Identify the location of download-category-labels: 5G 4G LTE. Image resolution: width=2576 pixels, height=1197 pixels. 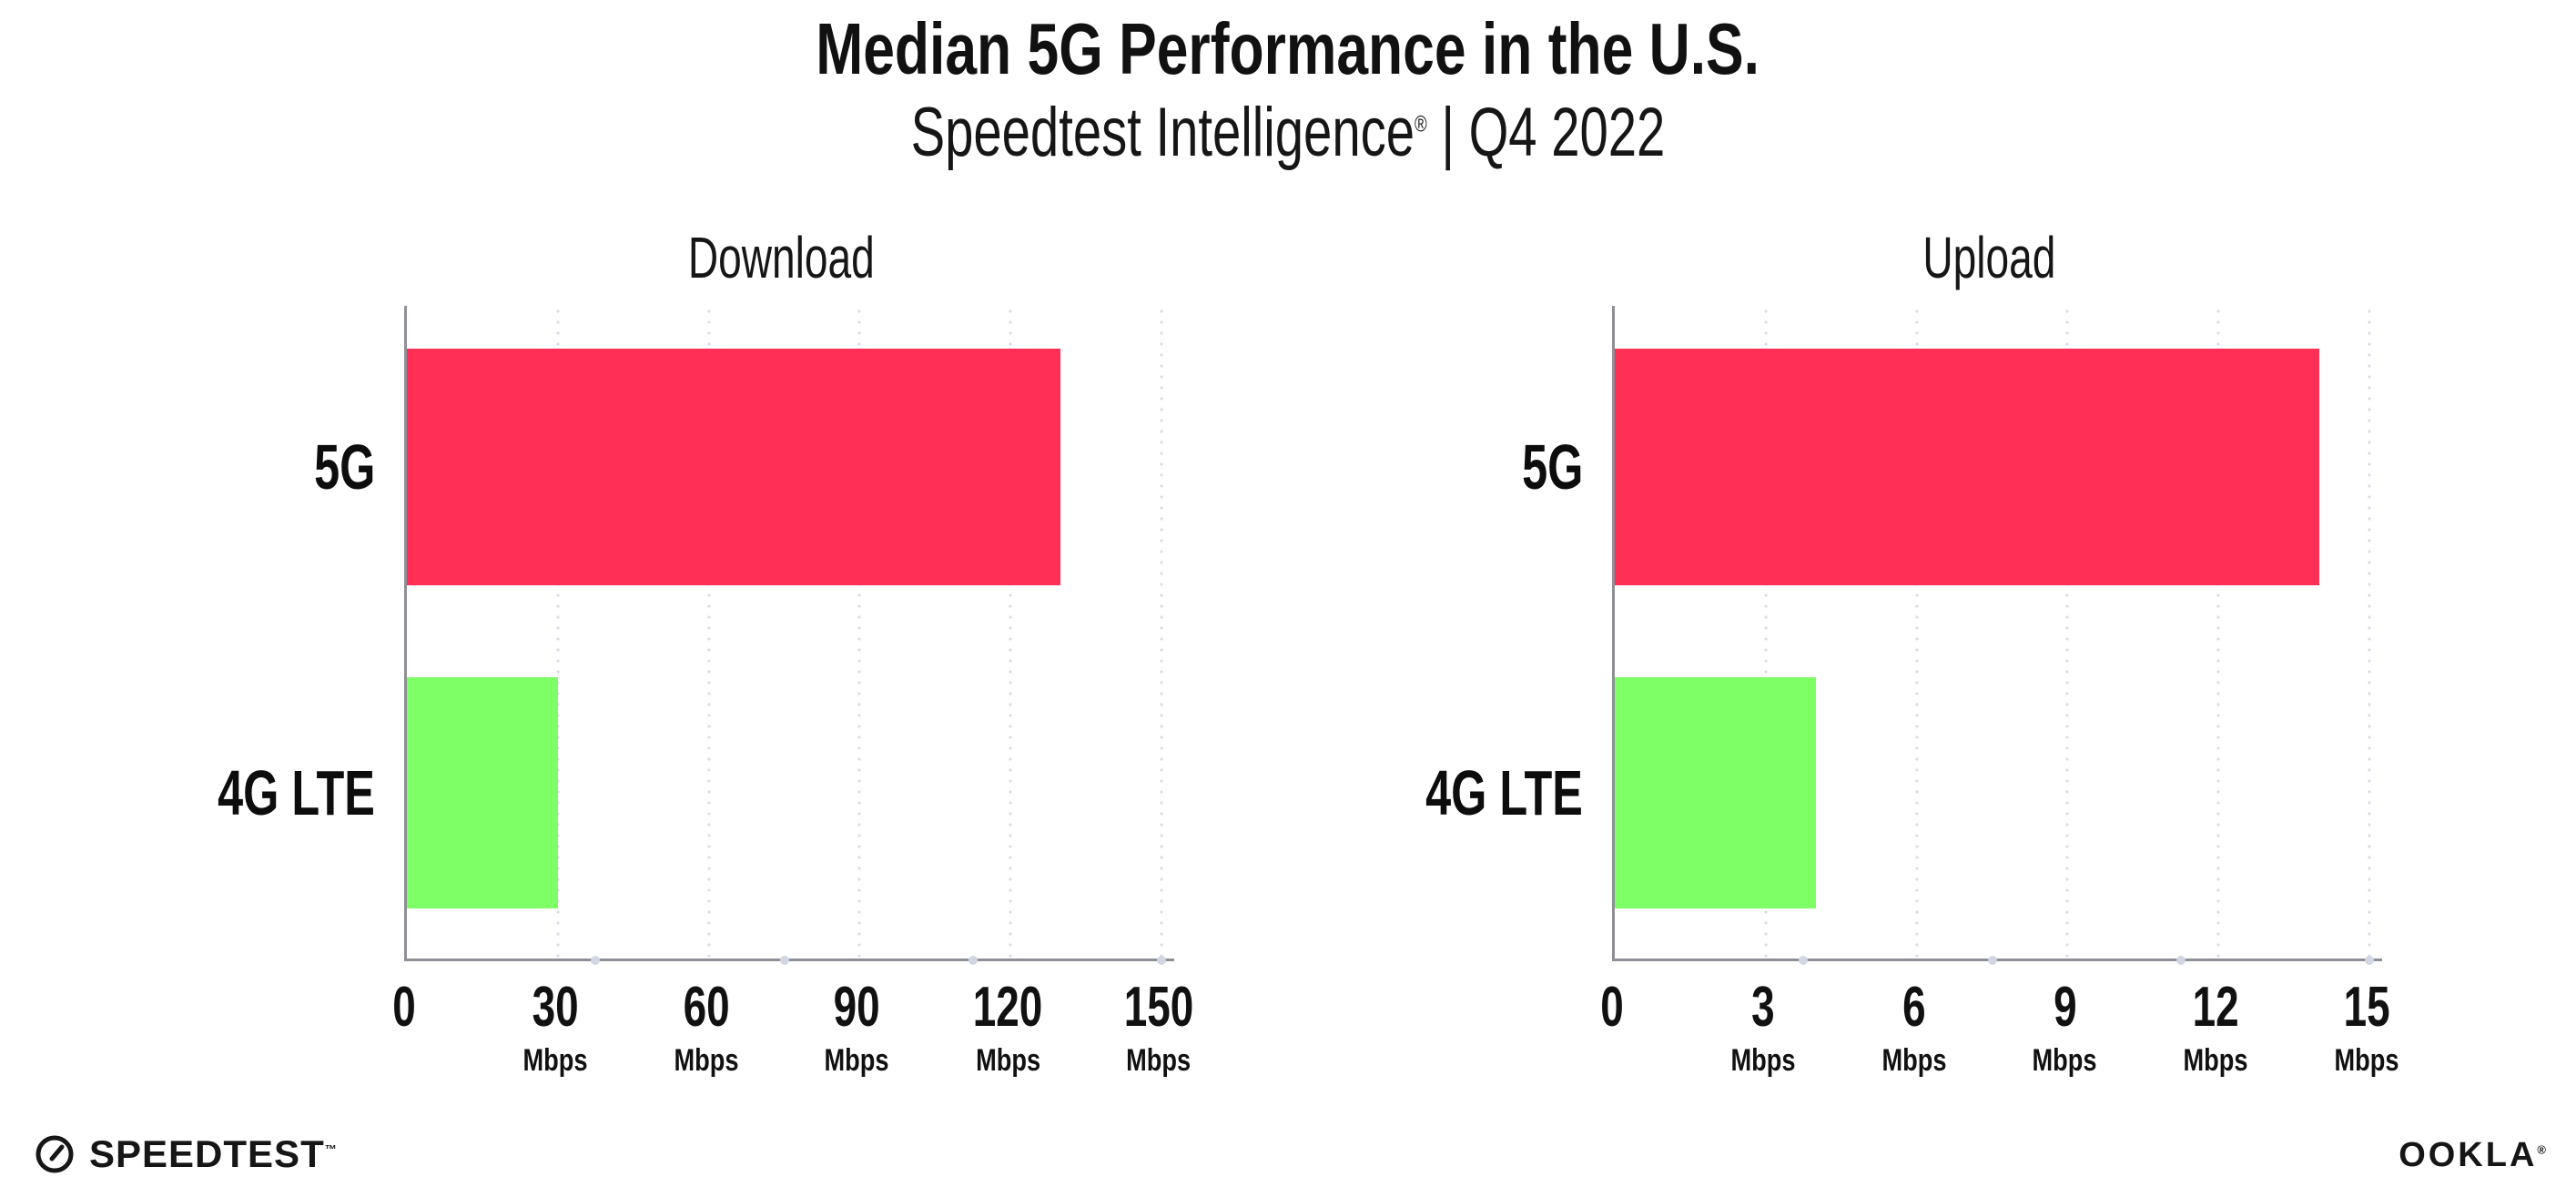
(187, 633).